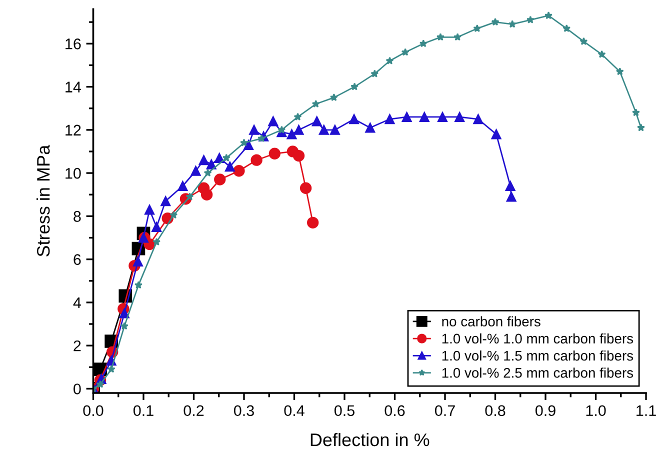 This screenshot has height=457, width=666. Describe the element at coordinates (538, 373) in the screenshot. I see `legend-label: 1.0 vol-% 2.5 mm carbon fibers` at that location.